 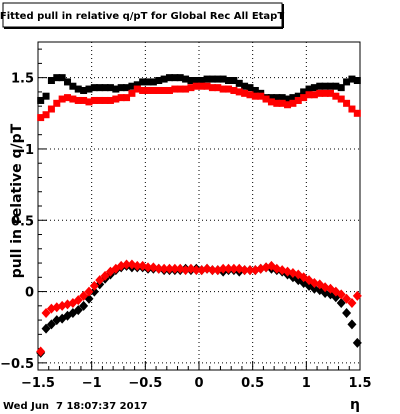 What do you see at coordinates (38, 383) in the screenshot?
I see `x-tick-label: −1.5` at bounding box center [38, 383].